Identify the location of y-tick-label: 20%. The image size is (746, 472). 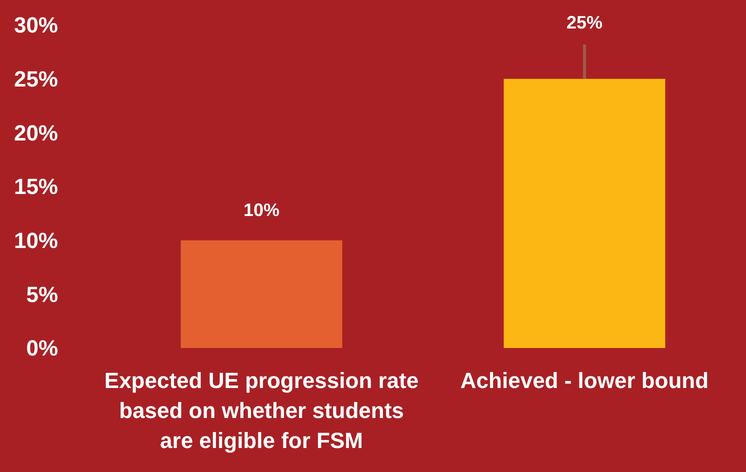
(36, 133).